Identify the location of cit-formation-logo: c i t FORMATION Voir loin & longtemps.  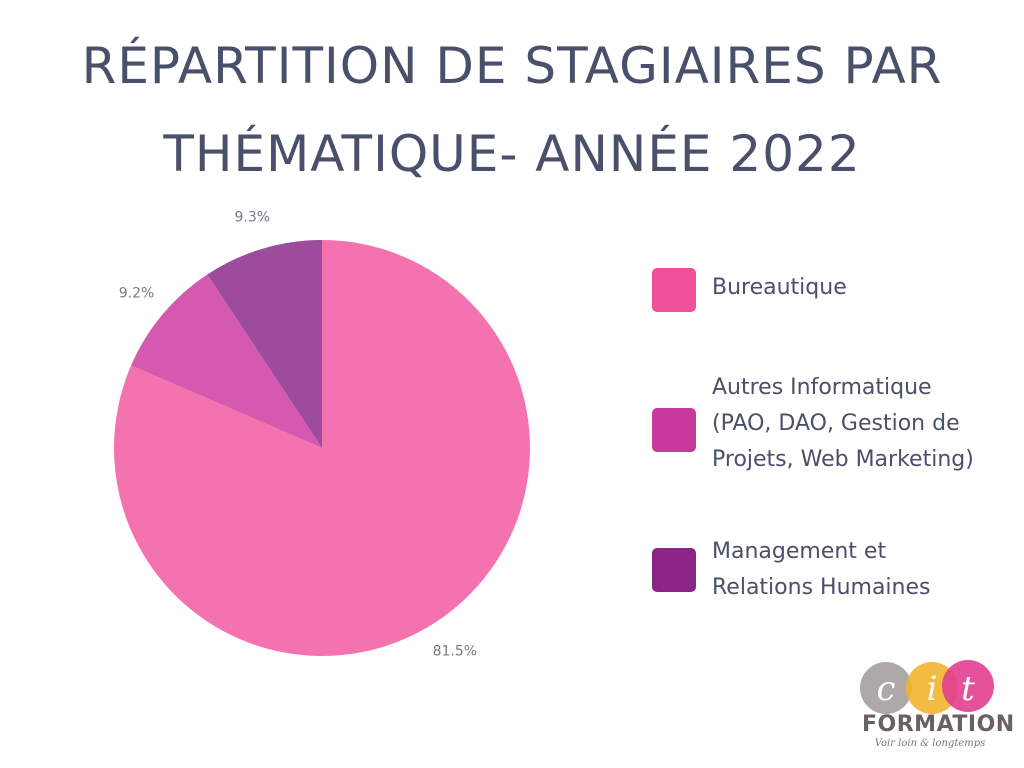
(935, 706).